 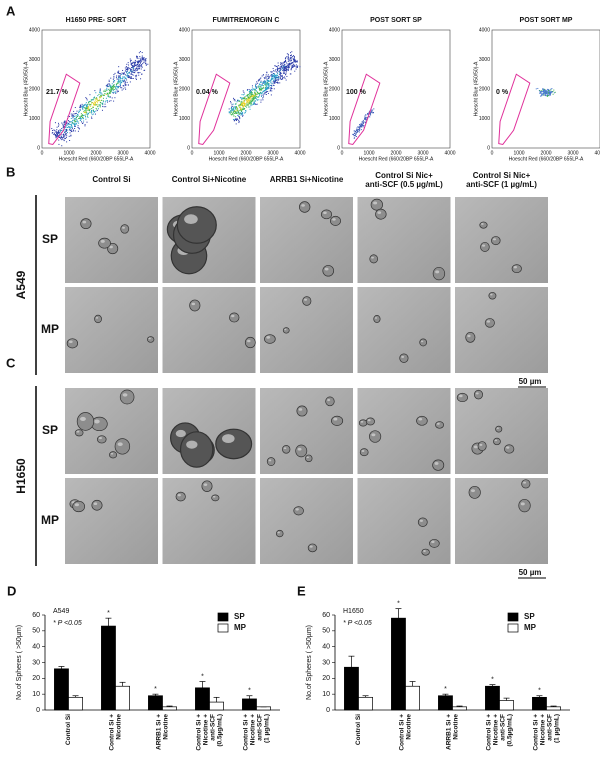 What do you see at coordinates (111, 240) in the screenshot?
I see `micrograph` at bounding box center [111, 240].